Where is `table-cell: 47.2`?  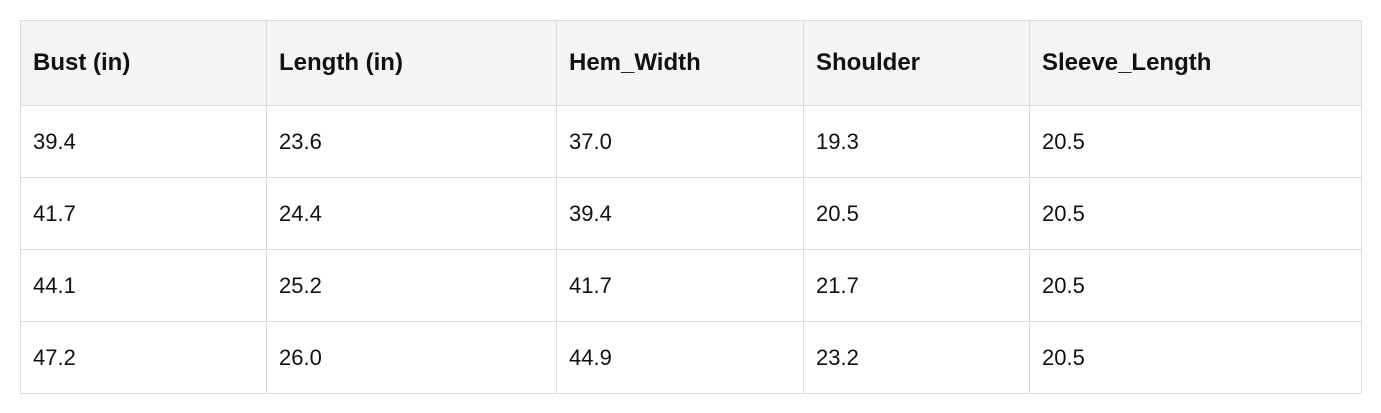 table-cell: 47.2 is located at coordinates (143, 357).